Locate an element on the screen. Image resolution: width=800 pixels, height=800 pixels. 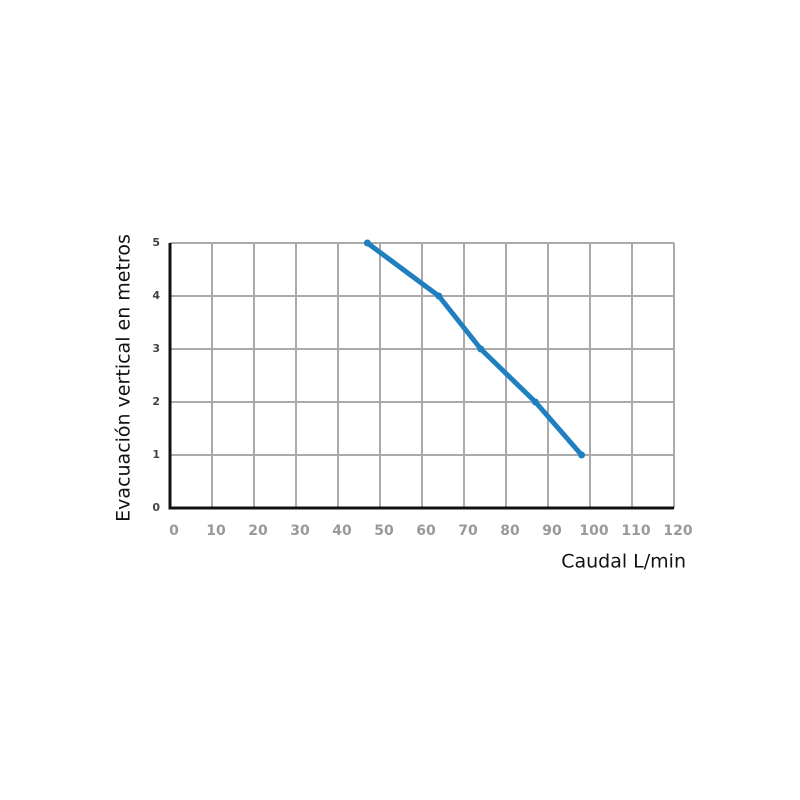
y-axis-label: Evacuación vertical en metros is located at coordinates (124, 378).